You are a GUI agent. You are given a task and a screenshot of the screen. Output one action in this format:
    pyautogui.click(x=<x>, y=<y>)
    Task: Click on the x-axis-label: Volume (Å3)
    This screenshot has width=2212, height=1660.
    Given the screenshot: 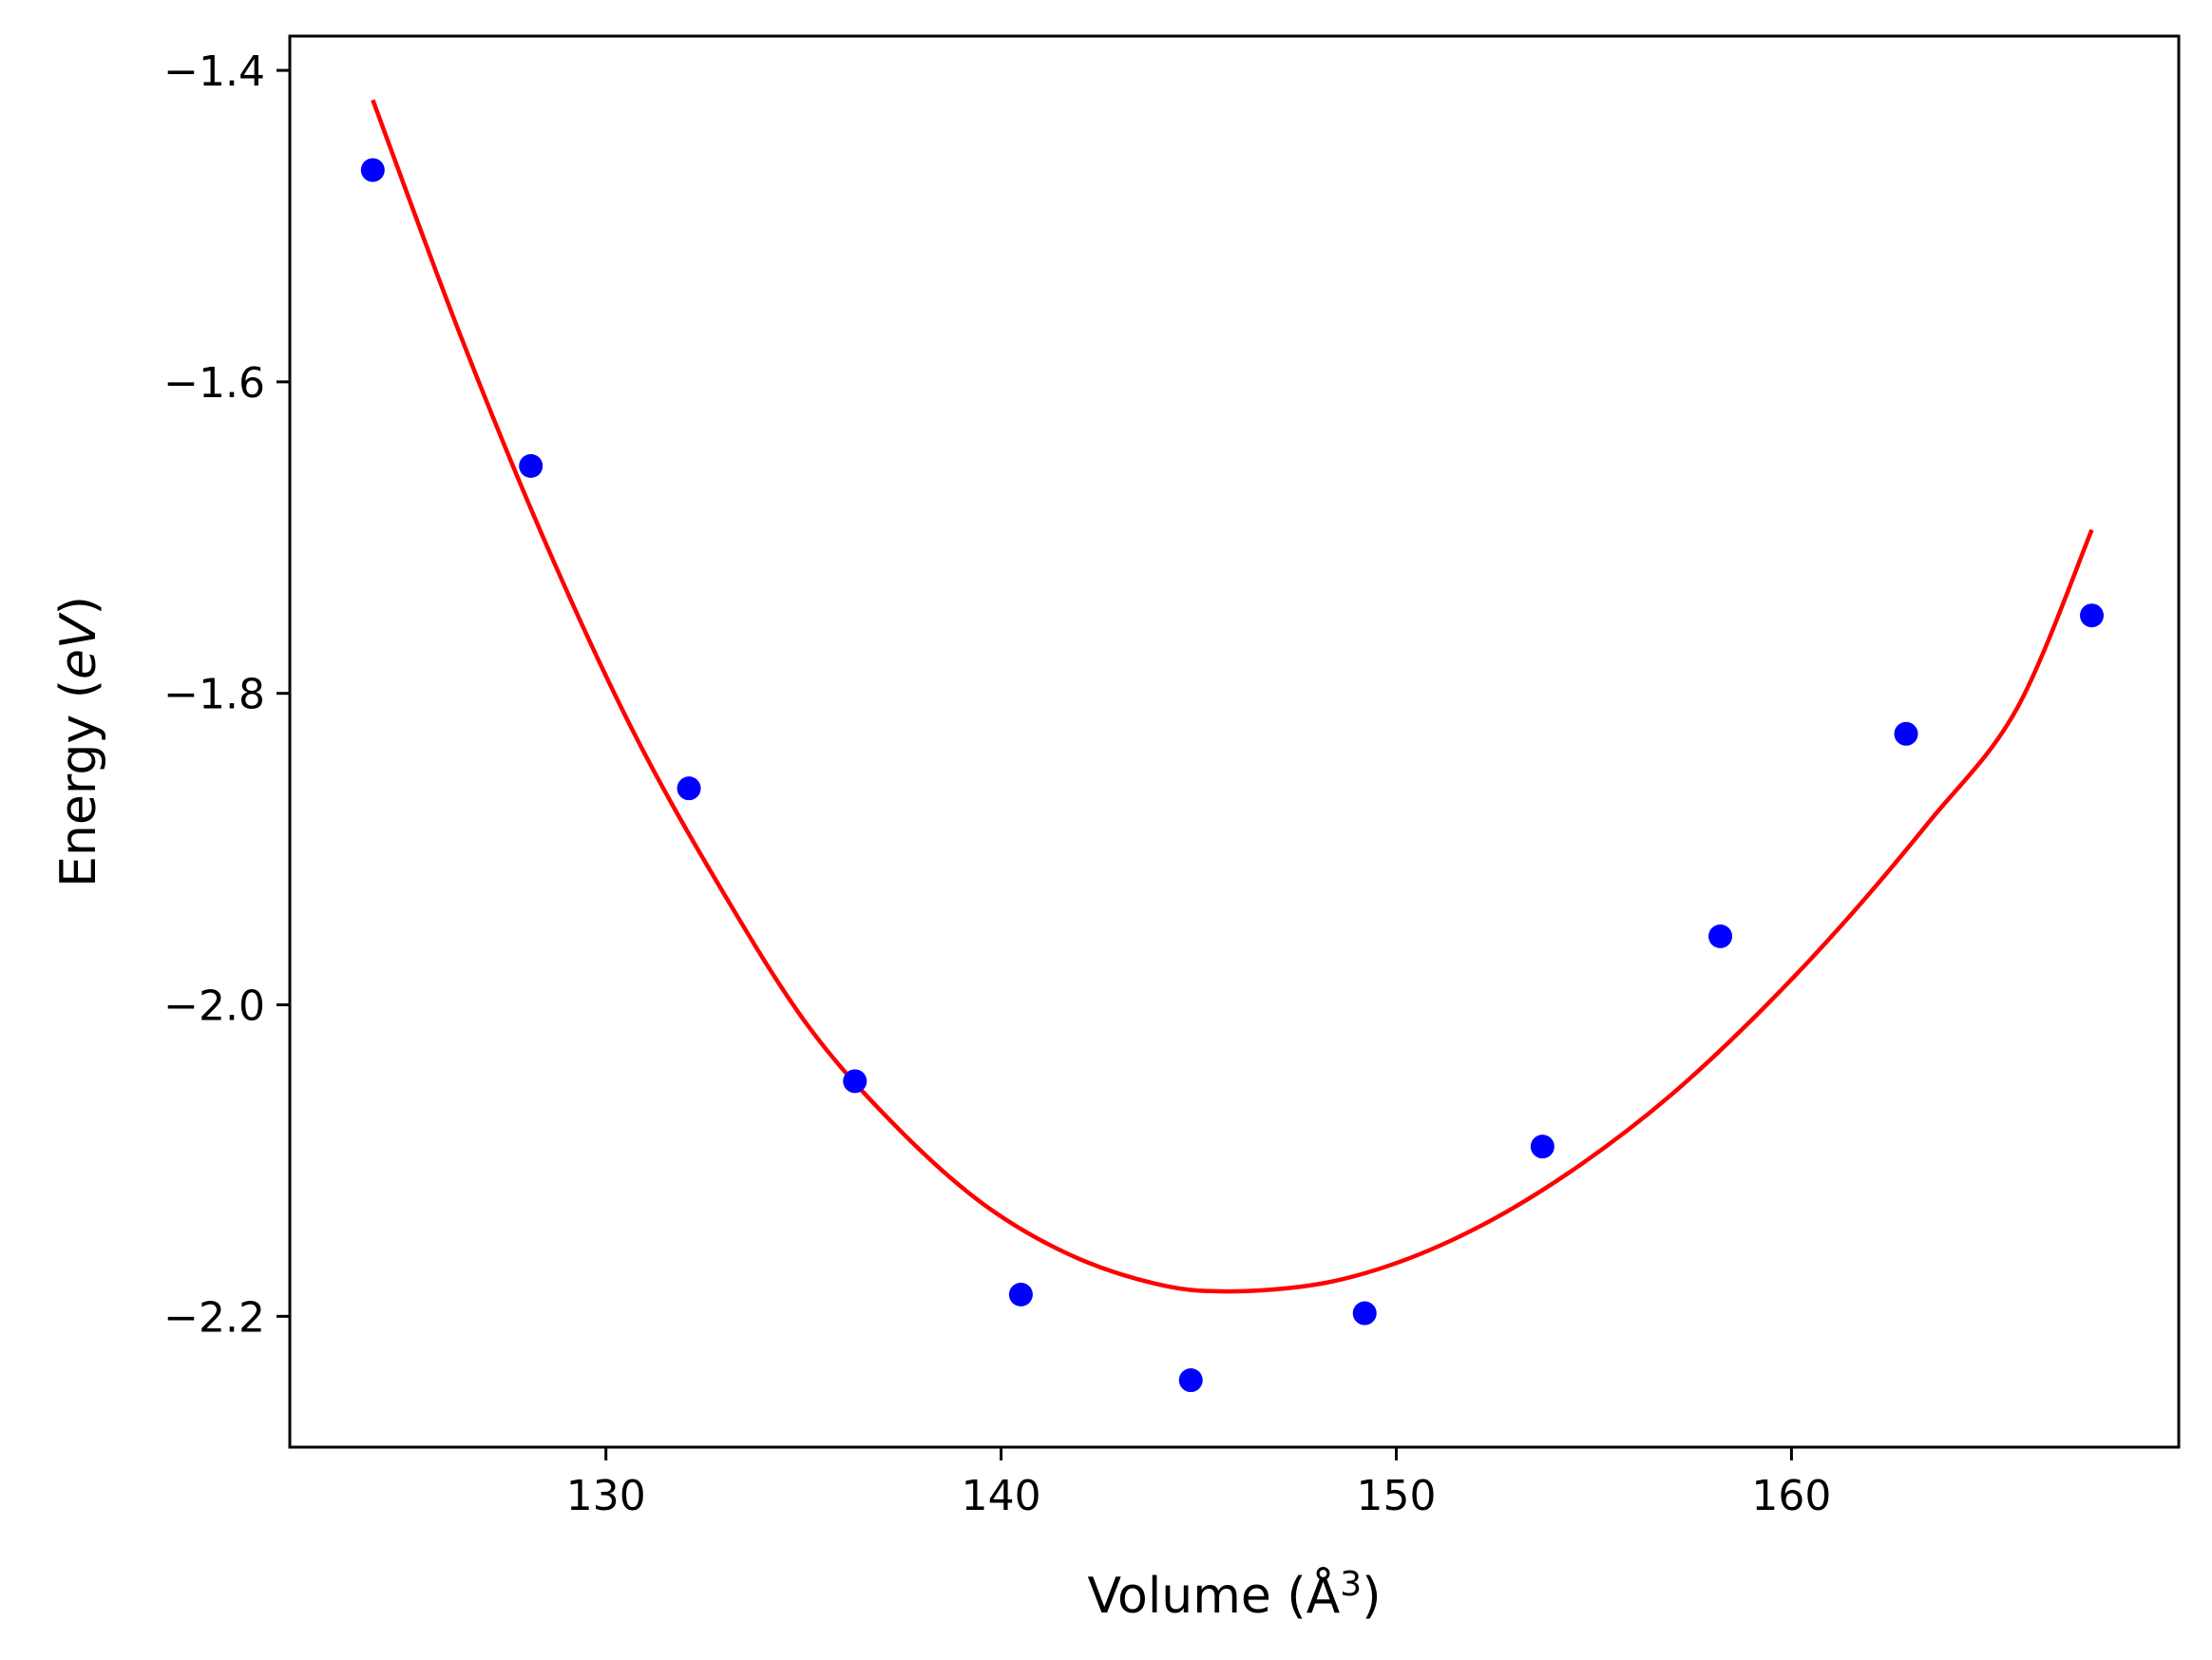 What is the action you would take?
    pyautogui.click(x=1235, y=1595)
    